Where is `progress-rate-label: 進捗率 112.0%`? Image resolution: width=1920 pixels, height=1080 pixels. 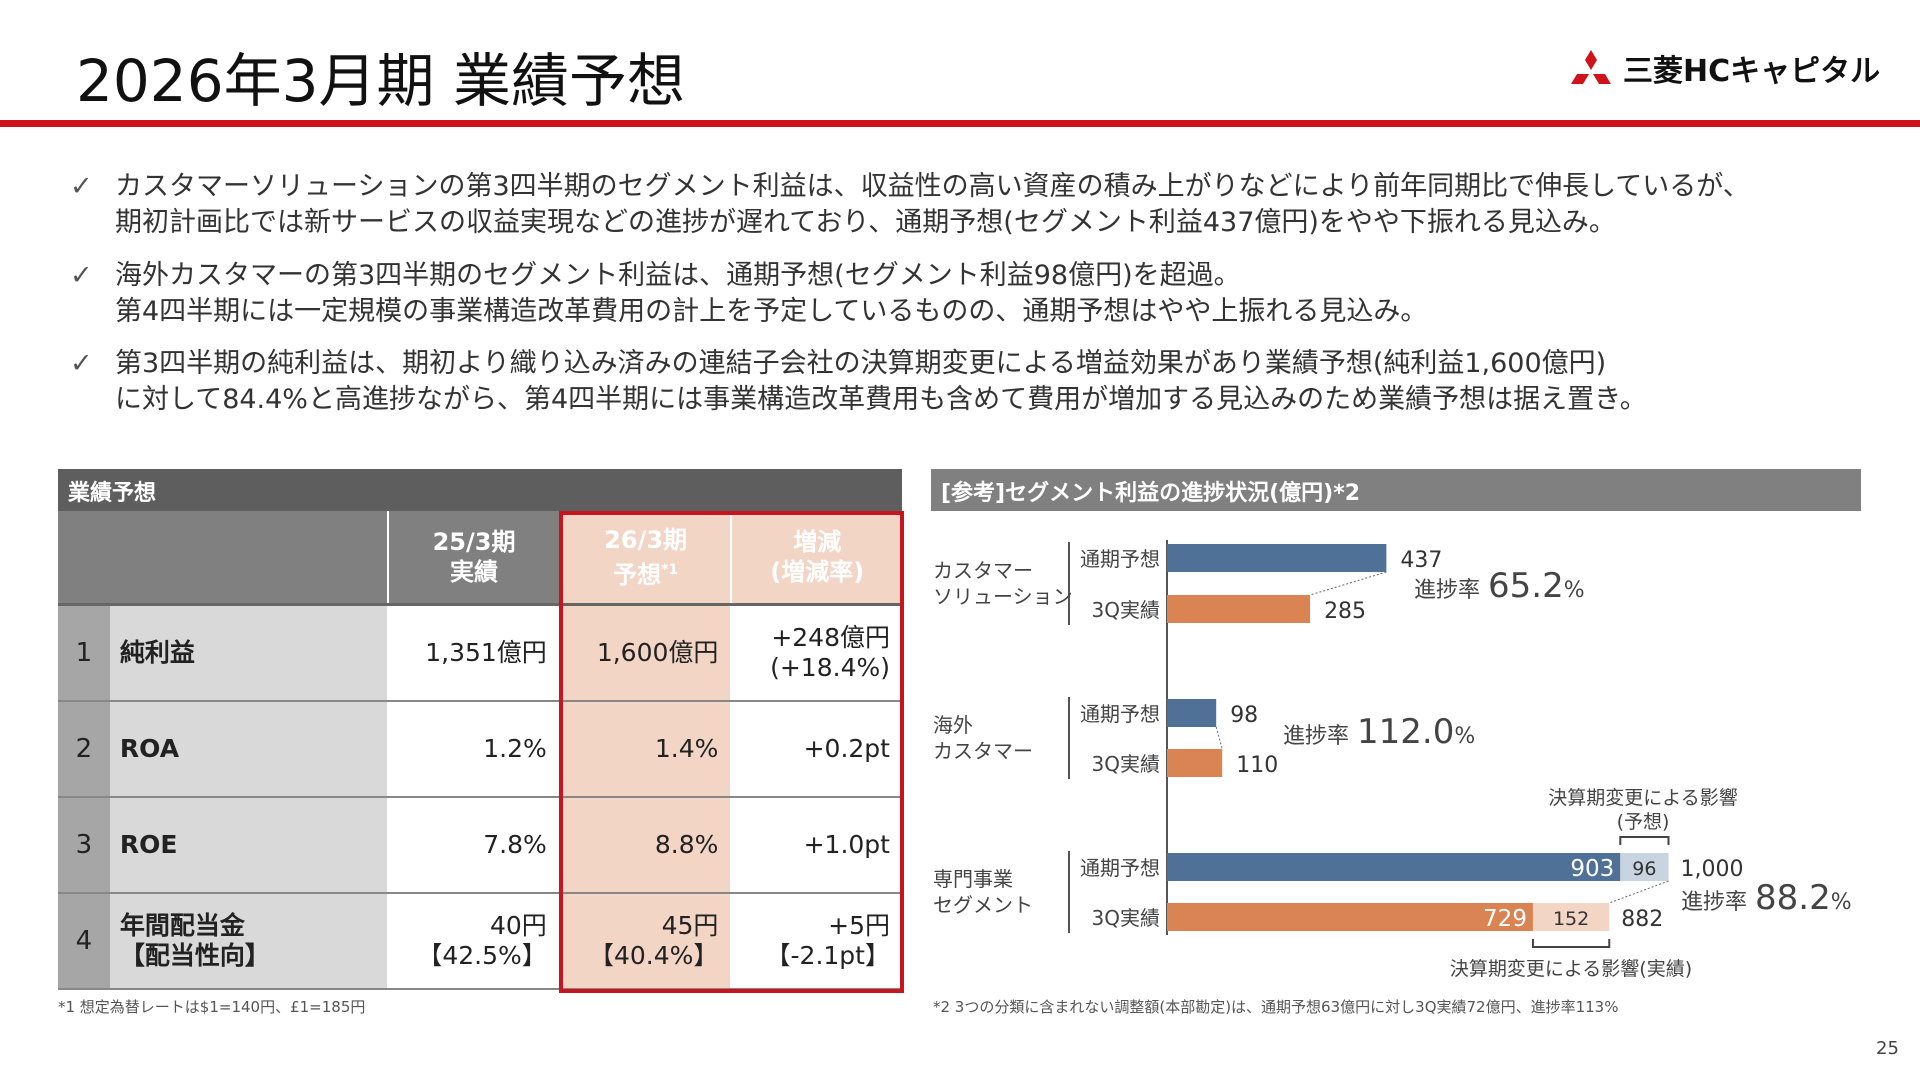 progress-rate-label: 進捗率 112.0% is located at coordinates (1379, 732).